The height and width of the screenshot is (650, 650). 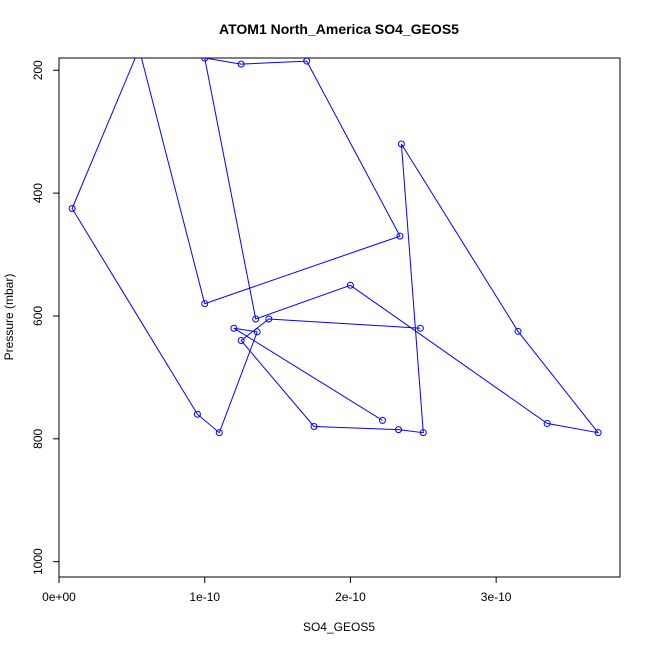 What do you see at coordinates (350, 597) in the screenshot?
I see `x-tick-label: 2e-10` at bounding box center [350, 597].